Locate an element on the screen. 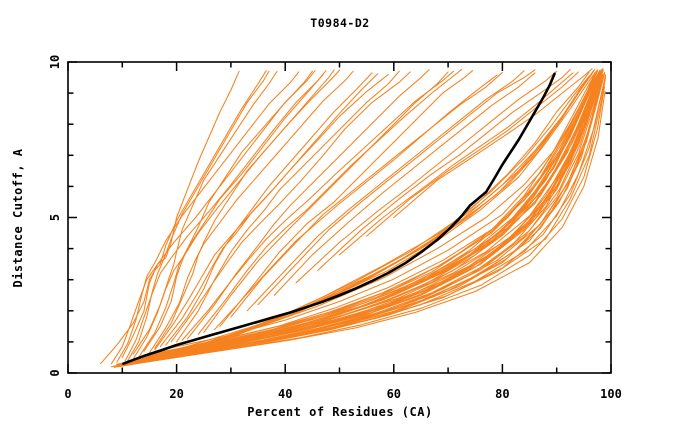  plot-title: T0984-D2 is located at coordinates (339, 23).